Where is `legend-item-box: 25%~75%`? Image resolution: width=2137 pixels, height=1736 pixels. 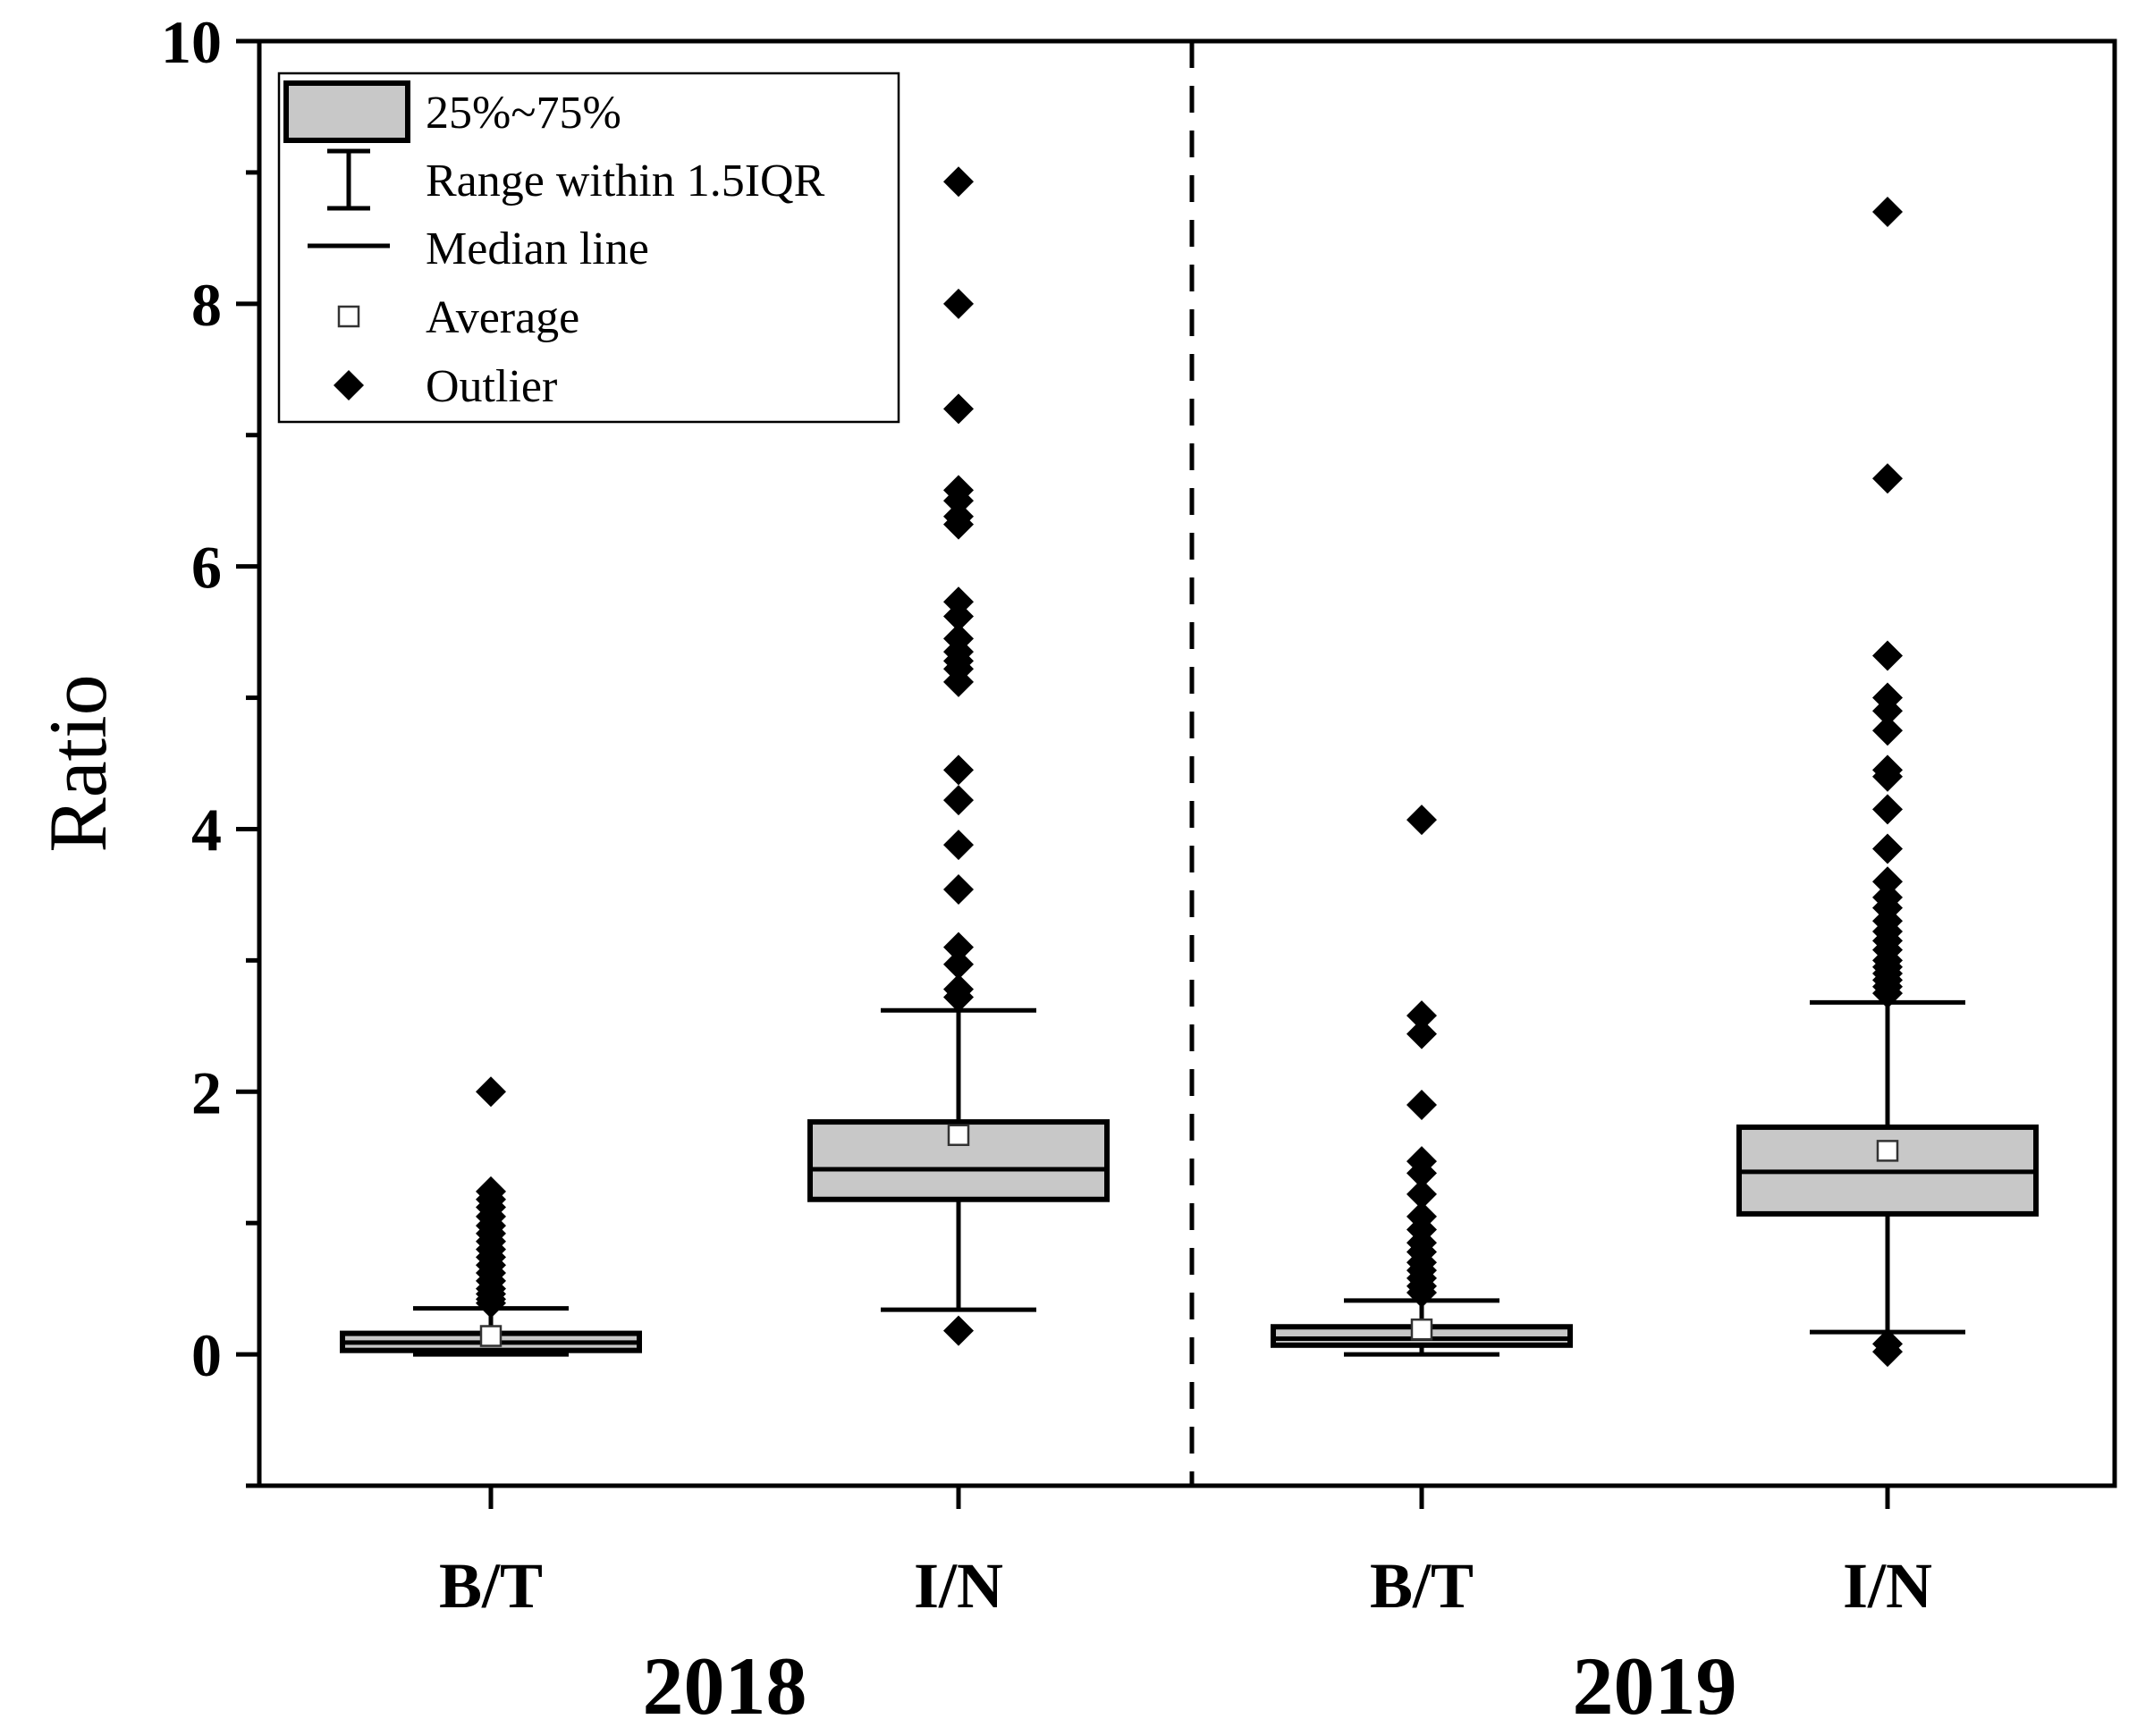 legend-item-box: 25%~75% is located at coordinates (452, 111).